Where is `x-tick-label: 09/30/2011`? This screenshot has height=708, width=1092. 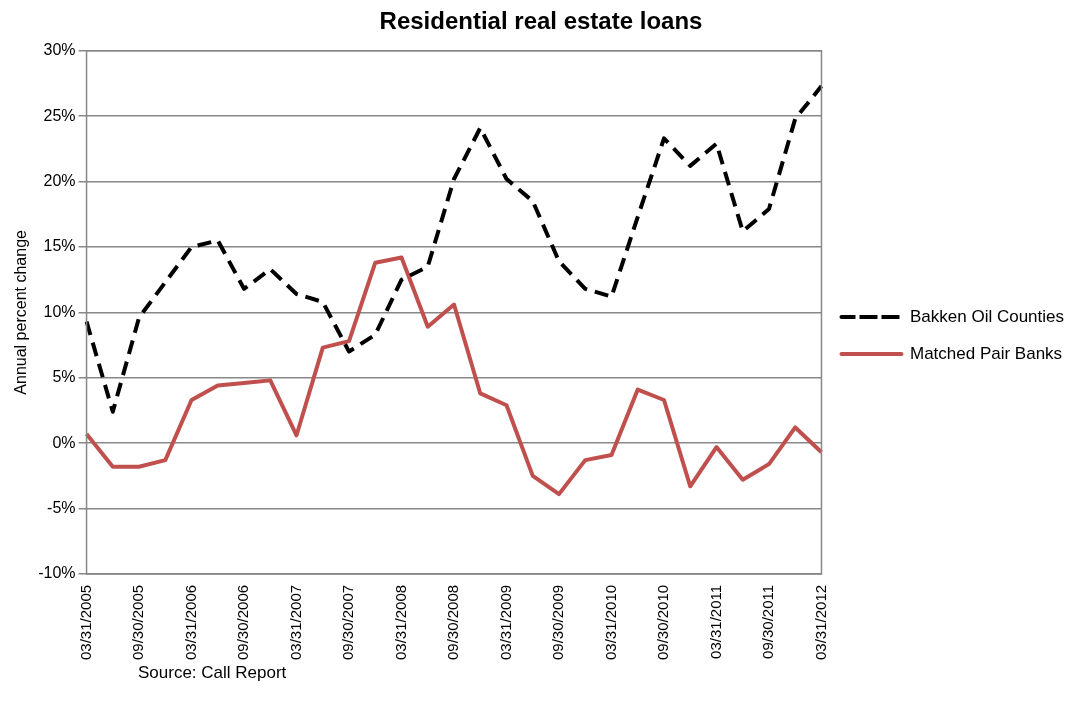 x-tick-label: 09/30/2011 is located at coordinates (768, 621).